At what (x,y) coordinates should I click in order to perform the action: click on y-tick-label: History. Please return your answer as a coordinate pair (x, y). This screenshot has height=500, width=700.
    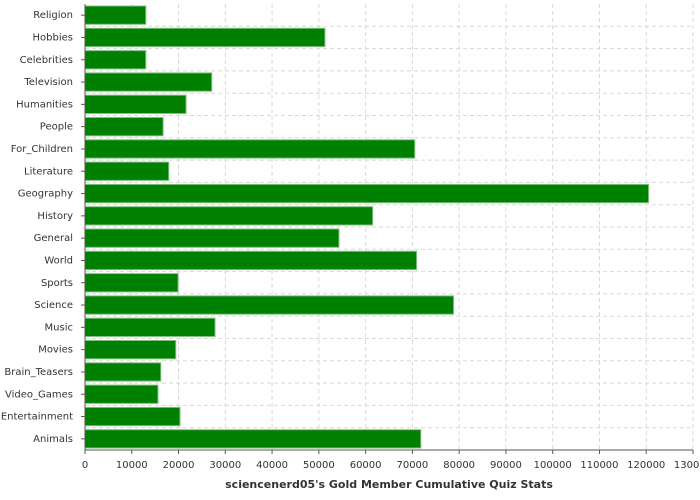
    Looking at the image, I should click on (55, 216).